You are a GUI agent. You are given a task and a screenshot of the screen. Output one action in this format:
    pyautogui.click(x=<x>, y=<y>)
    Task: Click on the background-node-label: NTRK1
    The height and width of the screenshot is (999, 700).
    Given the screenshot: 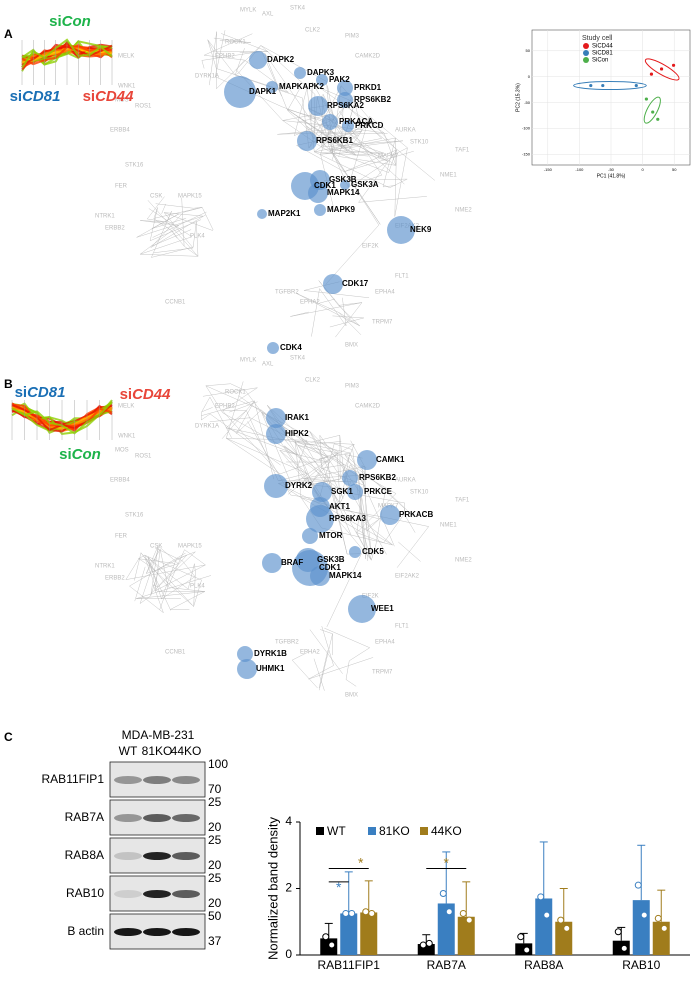 What is the action you would take?
    pyautogui.click(x=105, y=567)
    